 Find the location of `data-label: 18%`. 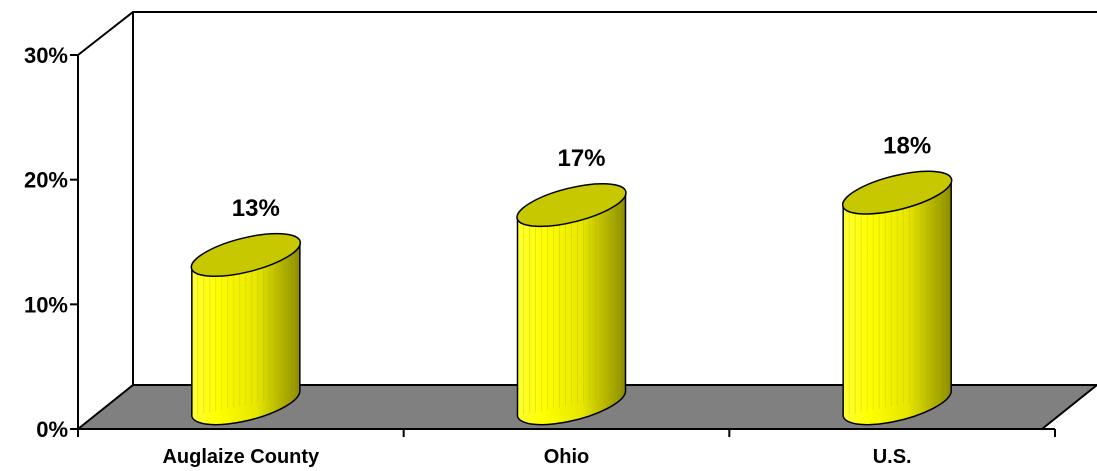

data-label: 18% is located at coordinates (907, 146).